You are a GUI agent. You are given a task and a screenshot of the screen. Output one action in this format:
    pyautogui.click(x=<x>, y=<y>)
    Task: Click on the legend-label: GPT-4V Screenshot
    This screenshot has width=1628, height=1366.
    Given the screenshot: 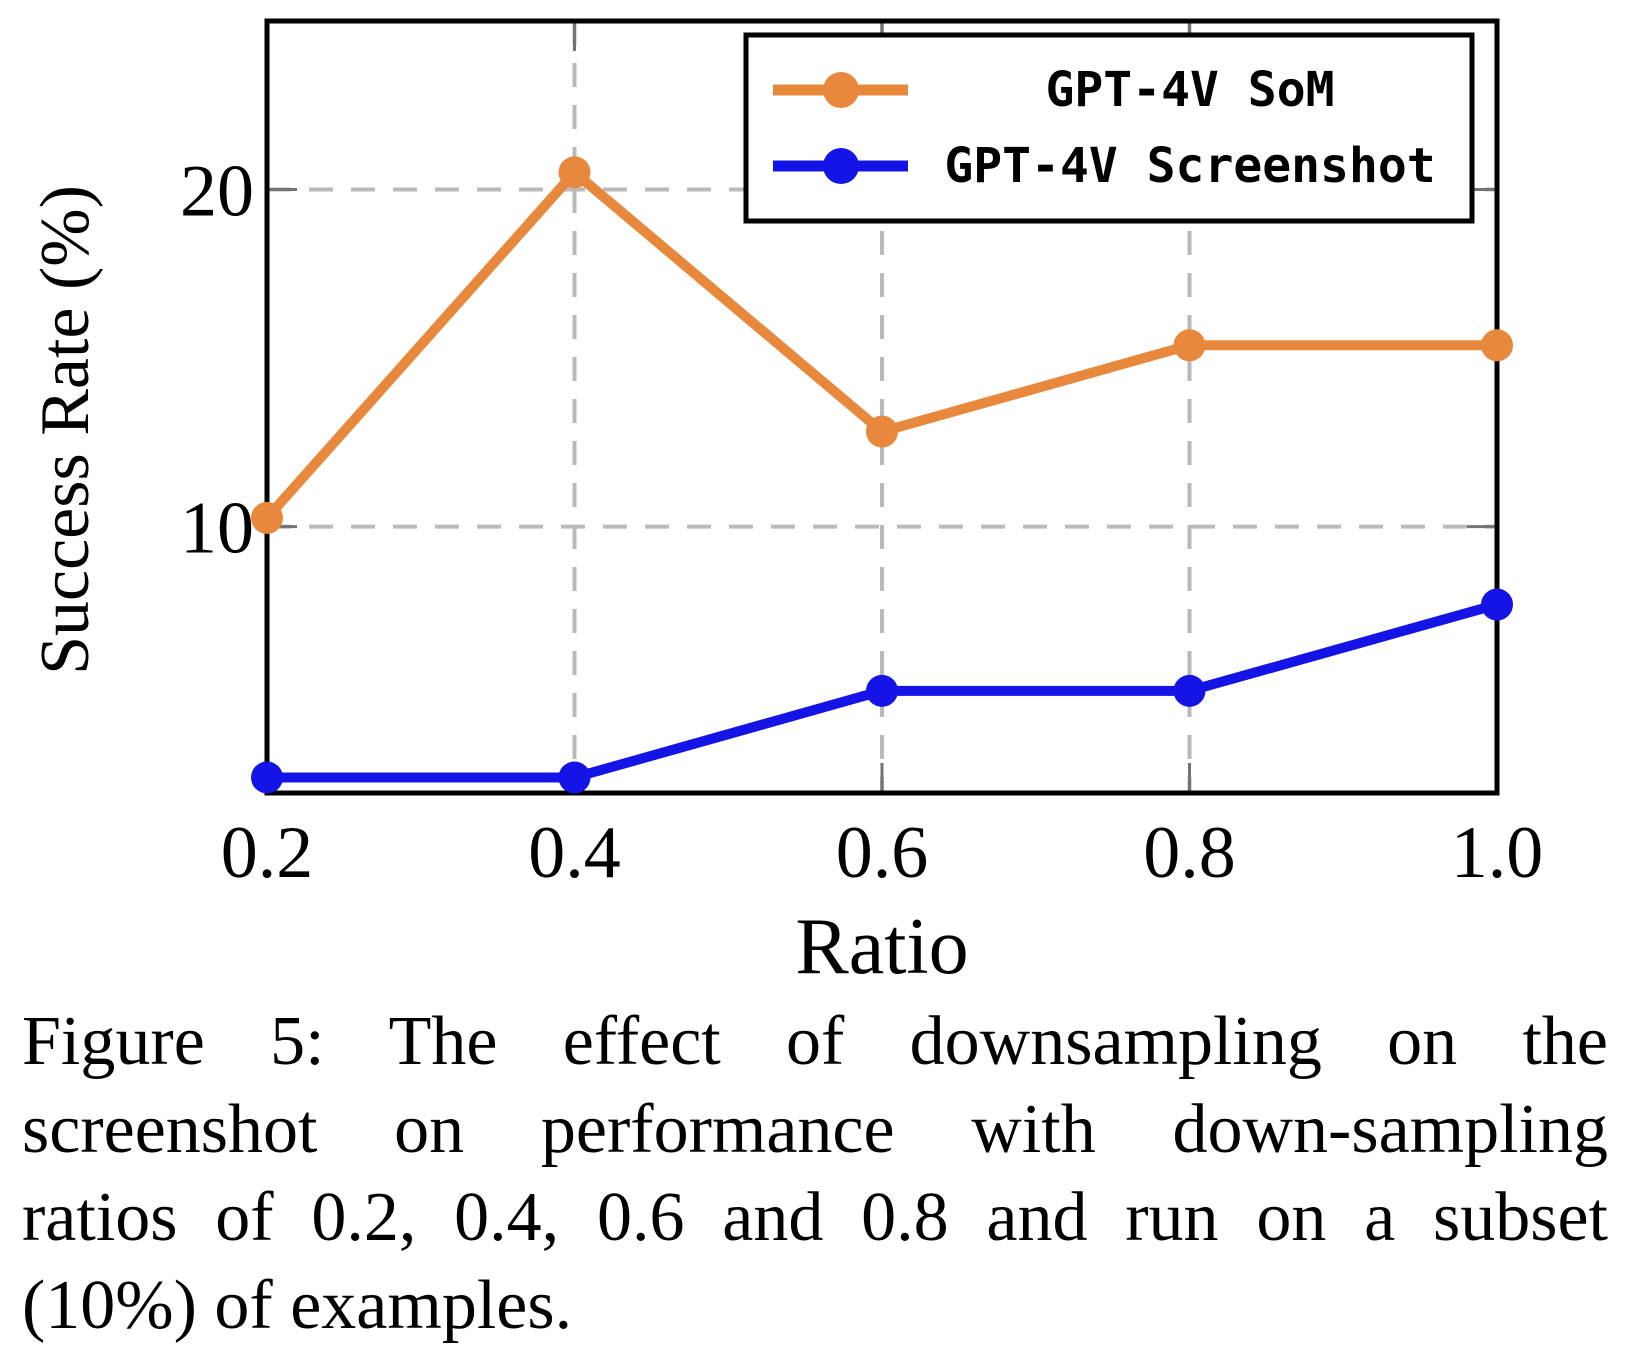 What is the action you would take?
    pyautogui.click(x=1189, y=166)
    